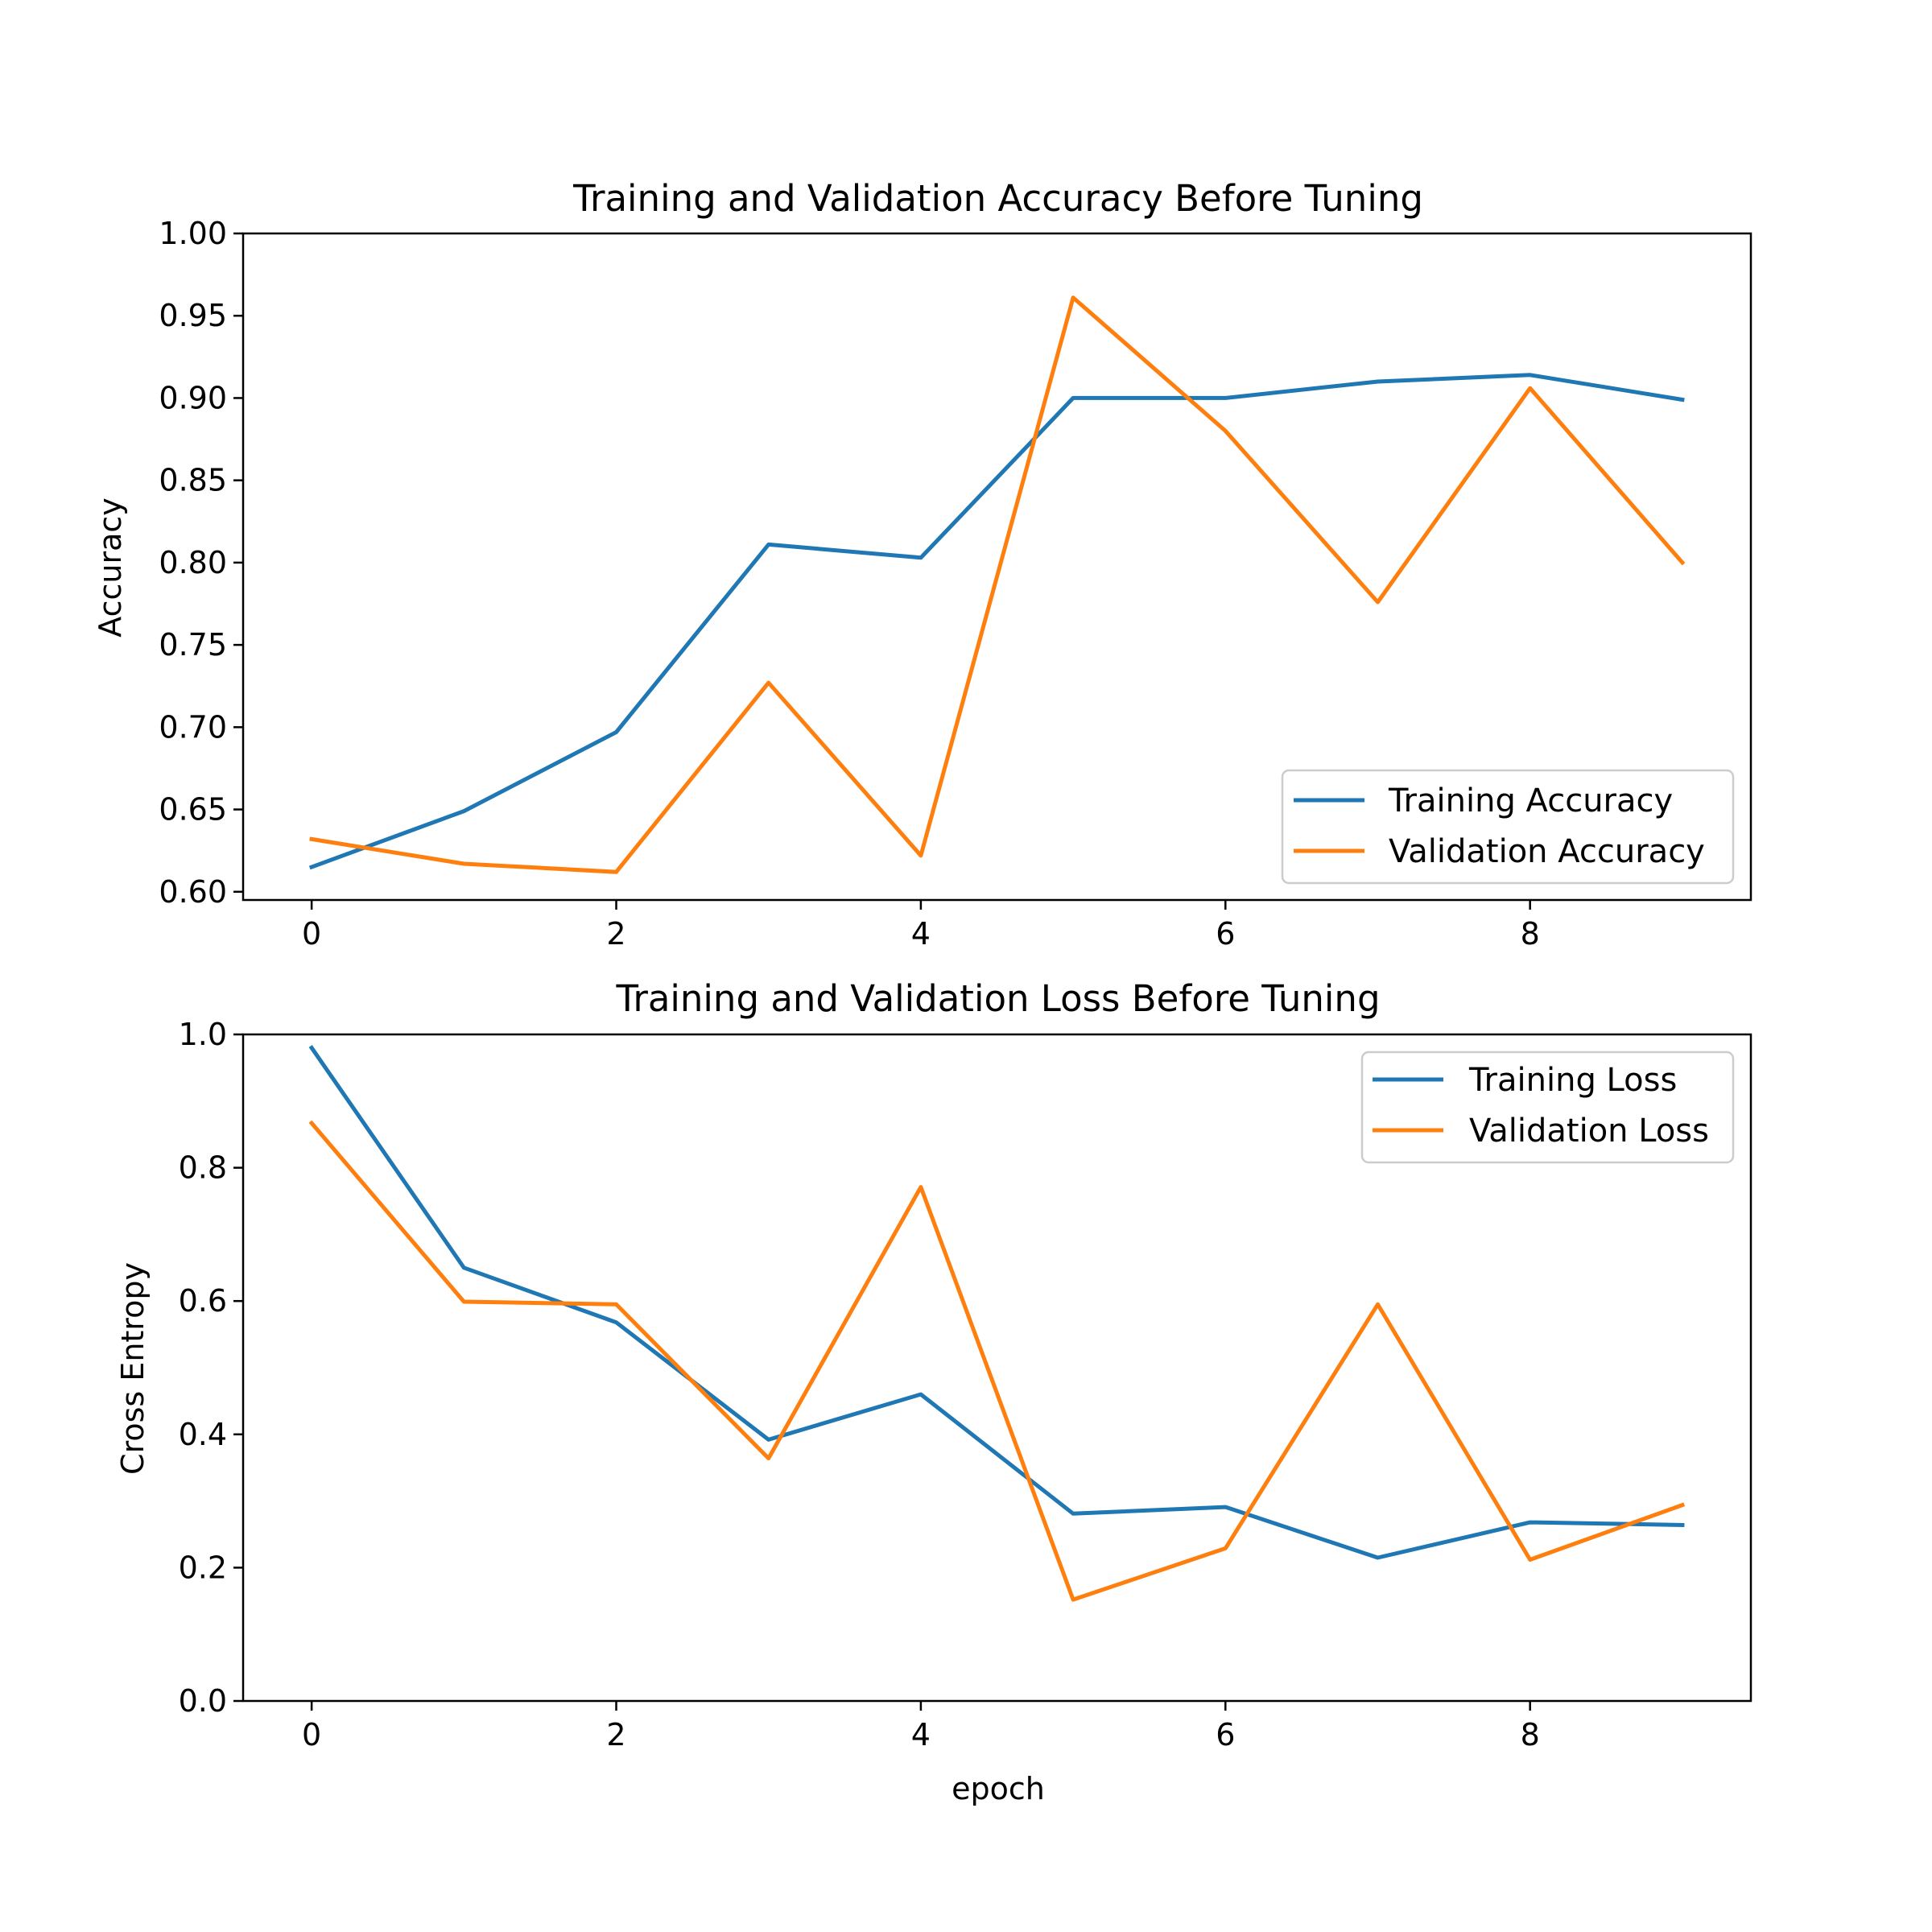 This screenshot has height=1932, width=1932. I want to click on y-tick-label: 0.65, so click(193, 810).